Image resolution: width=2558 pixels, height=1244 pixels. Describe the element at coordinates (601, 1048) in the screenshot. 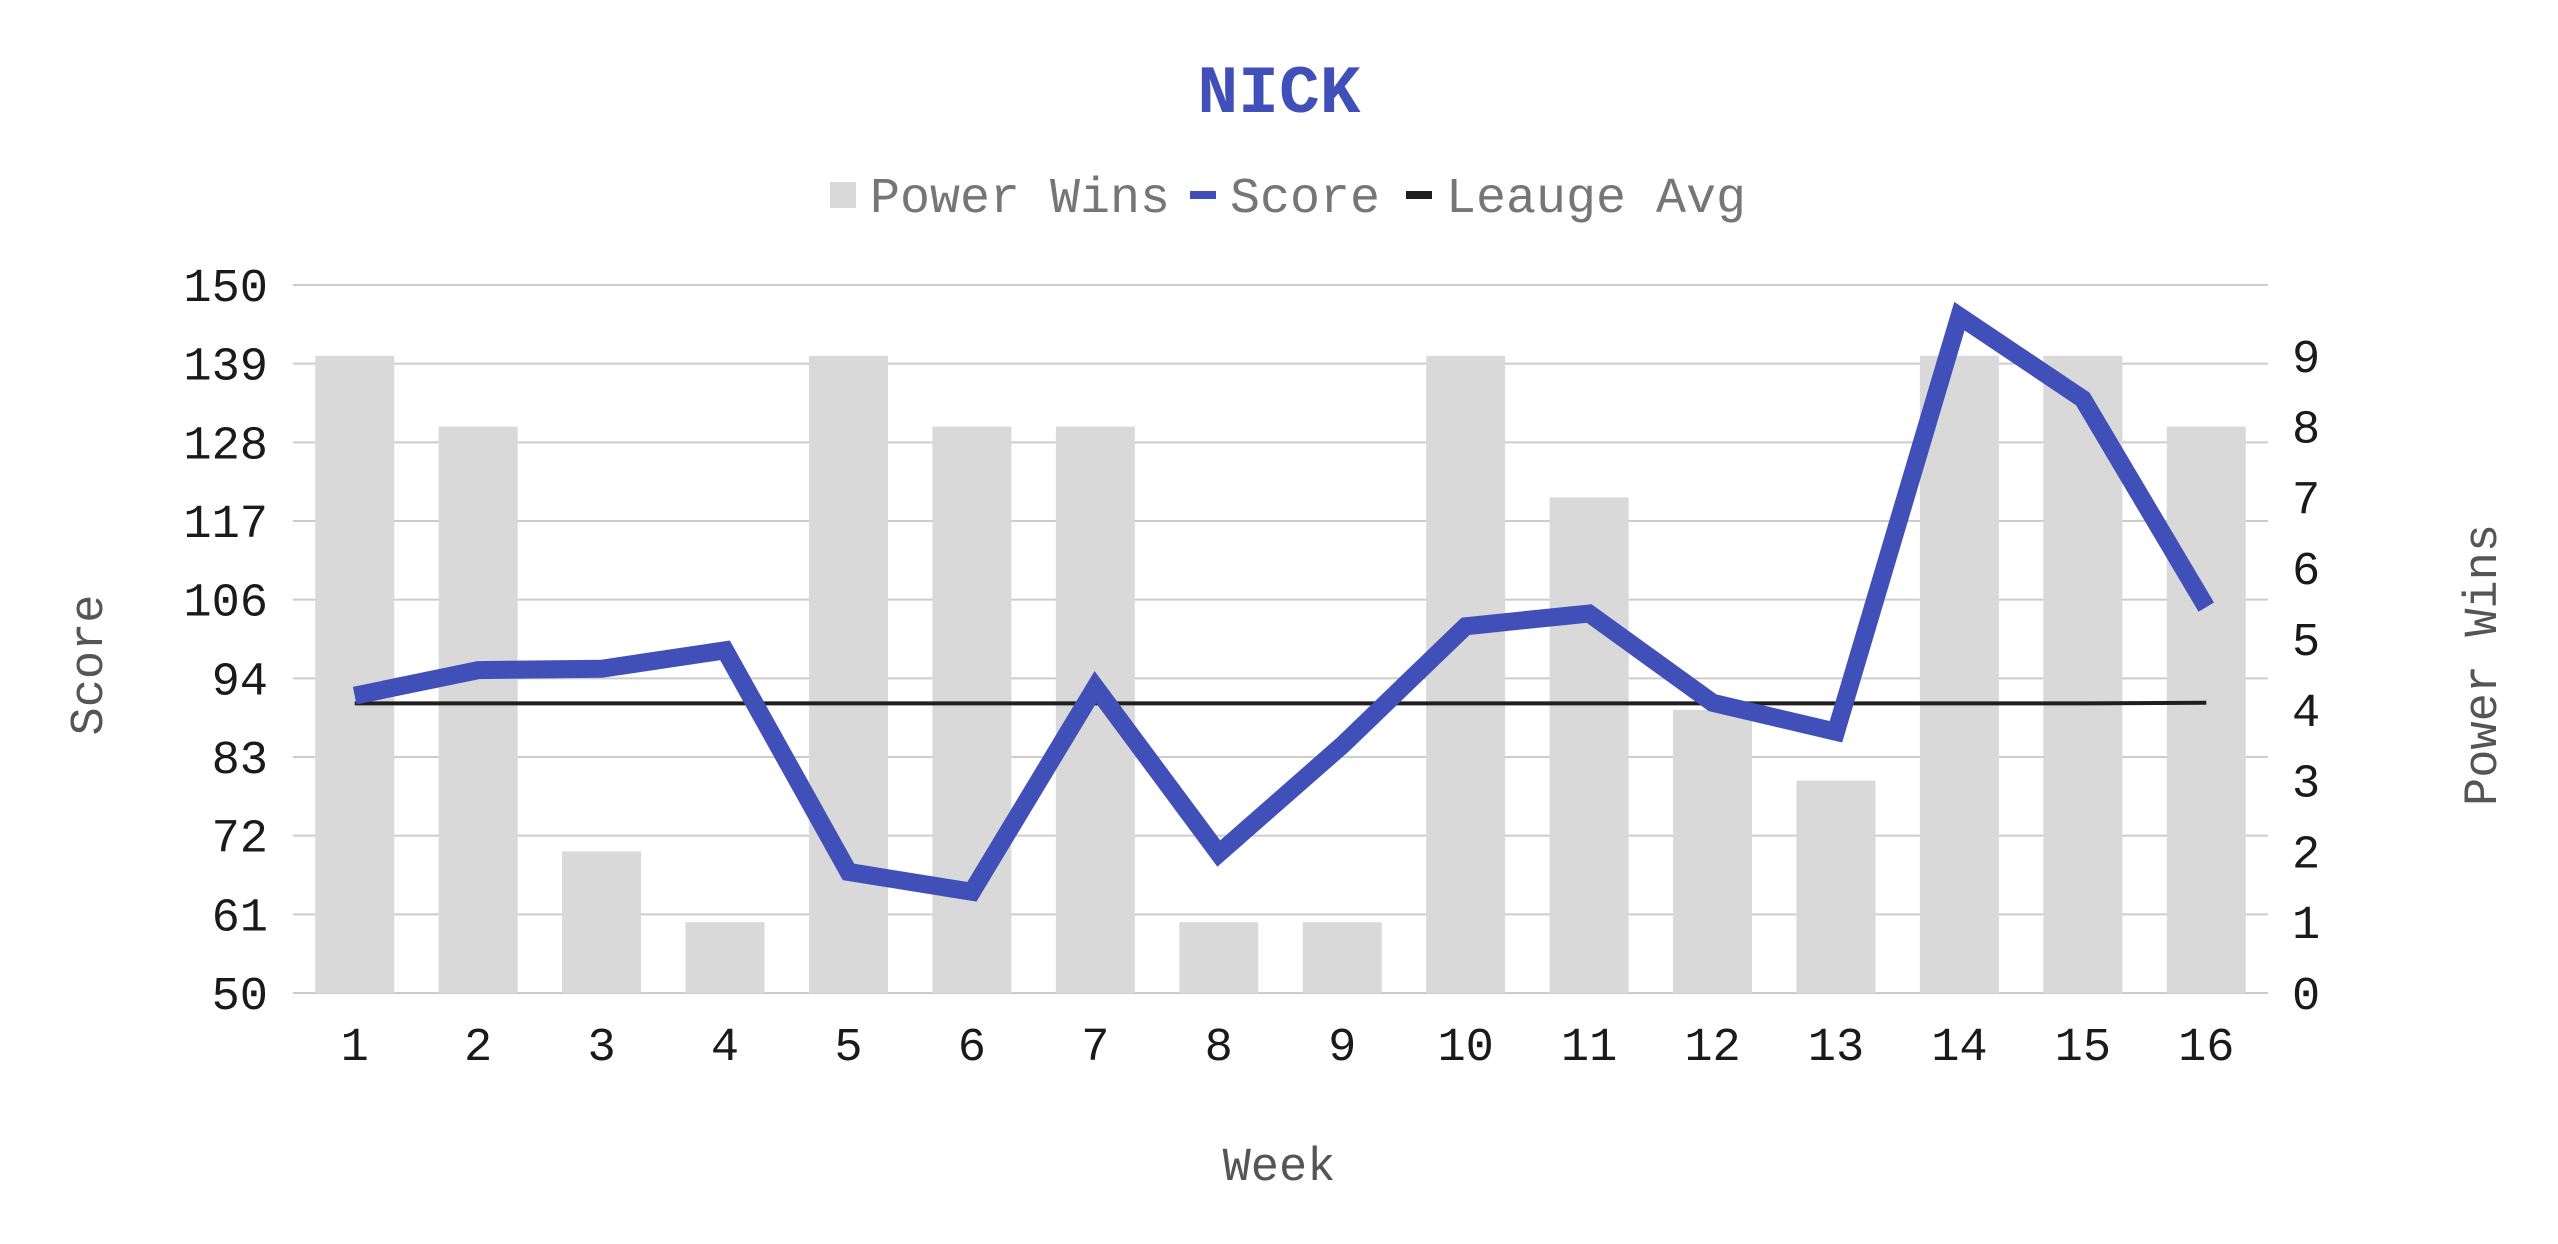

I see `x-tick-label: 3` at that location.